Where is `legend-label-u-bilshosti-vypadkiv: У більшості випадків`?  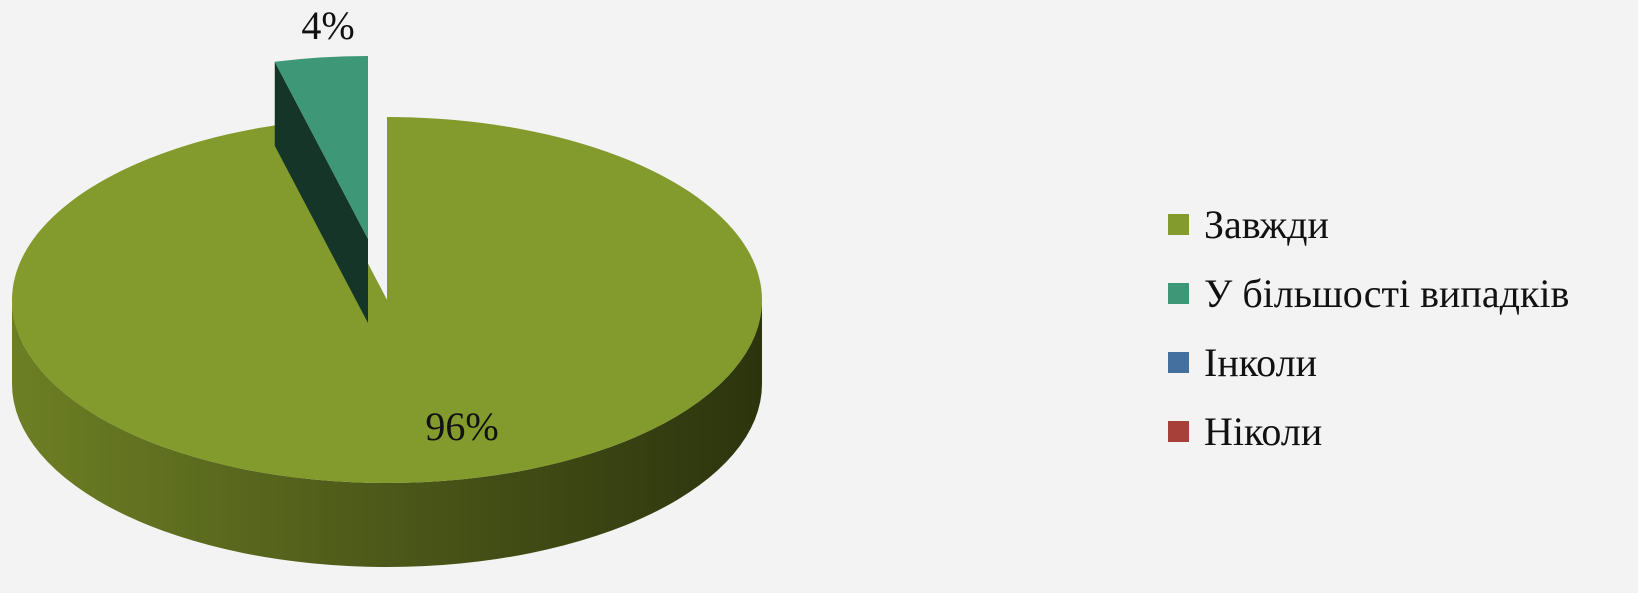
legend-label-u-bilshosti-vypadkiv: У більшості випадків is located at coordinates (1387, 293).